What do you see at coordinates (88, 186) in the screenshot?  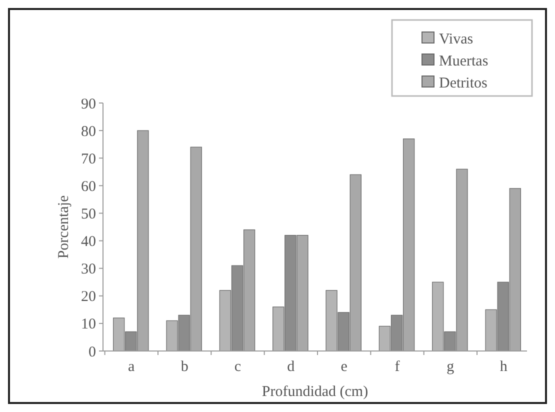 I see `y-tick-label: 60` at bounding box center [88, 186].